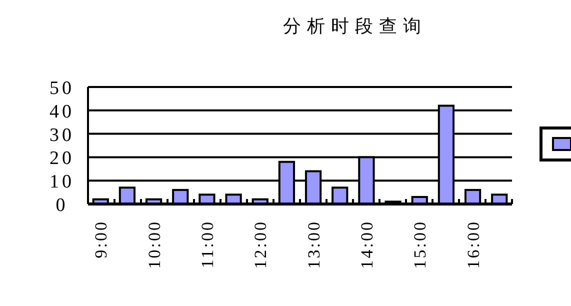 The image size is (571, 306). Describe the element at coordinates (207, 244) in the screenshot. I see `x-tick-label: 11:00` at that location.